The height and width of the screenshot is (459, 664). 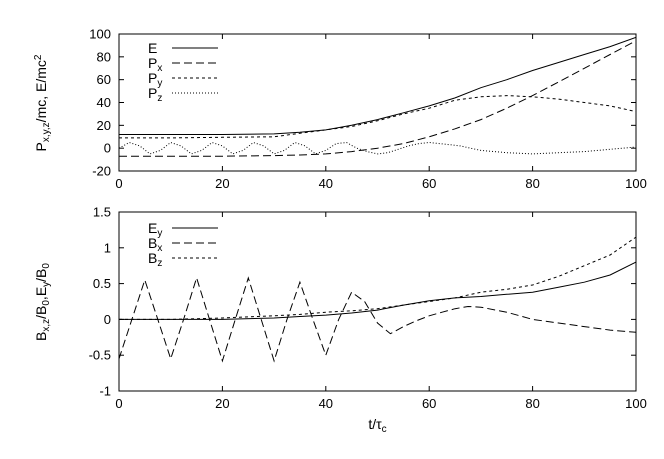 What do you see at coordinates (377, 425) in the screenshot?
I see `x-axis-label: t/τc` at bounding box center [377, 425].